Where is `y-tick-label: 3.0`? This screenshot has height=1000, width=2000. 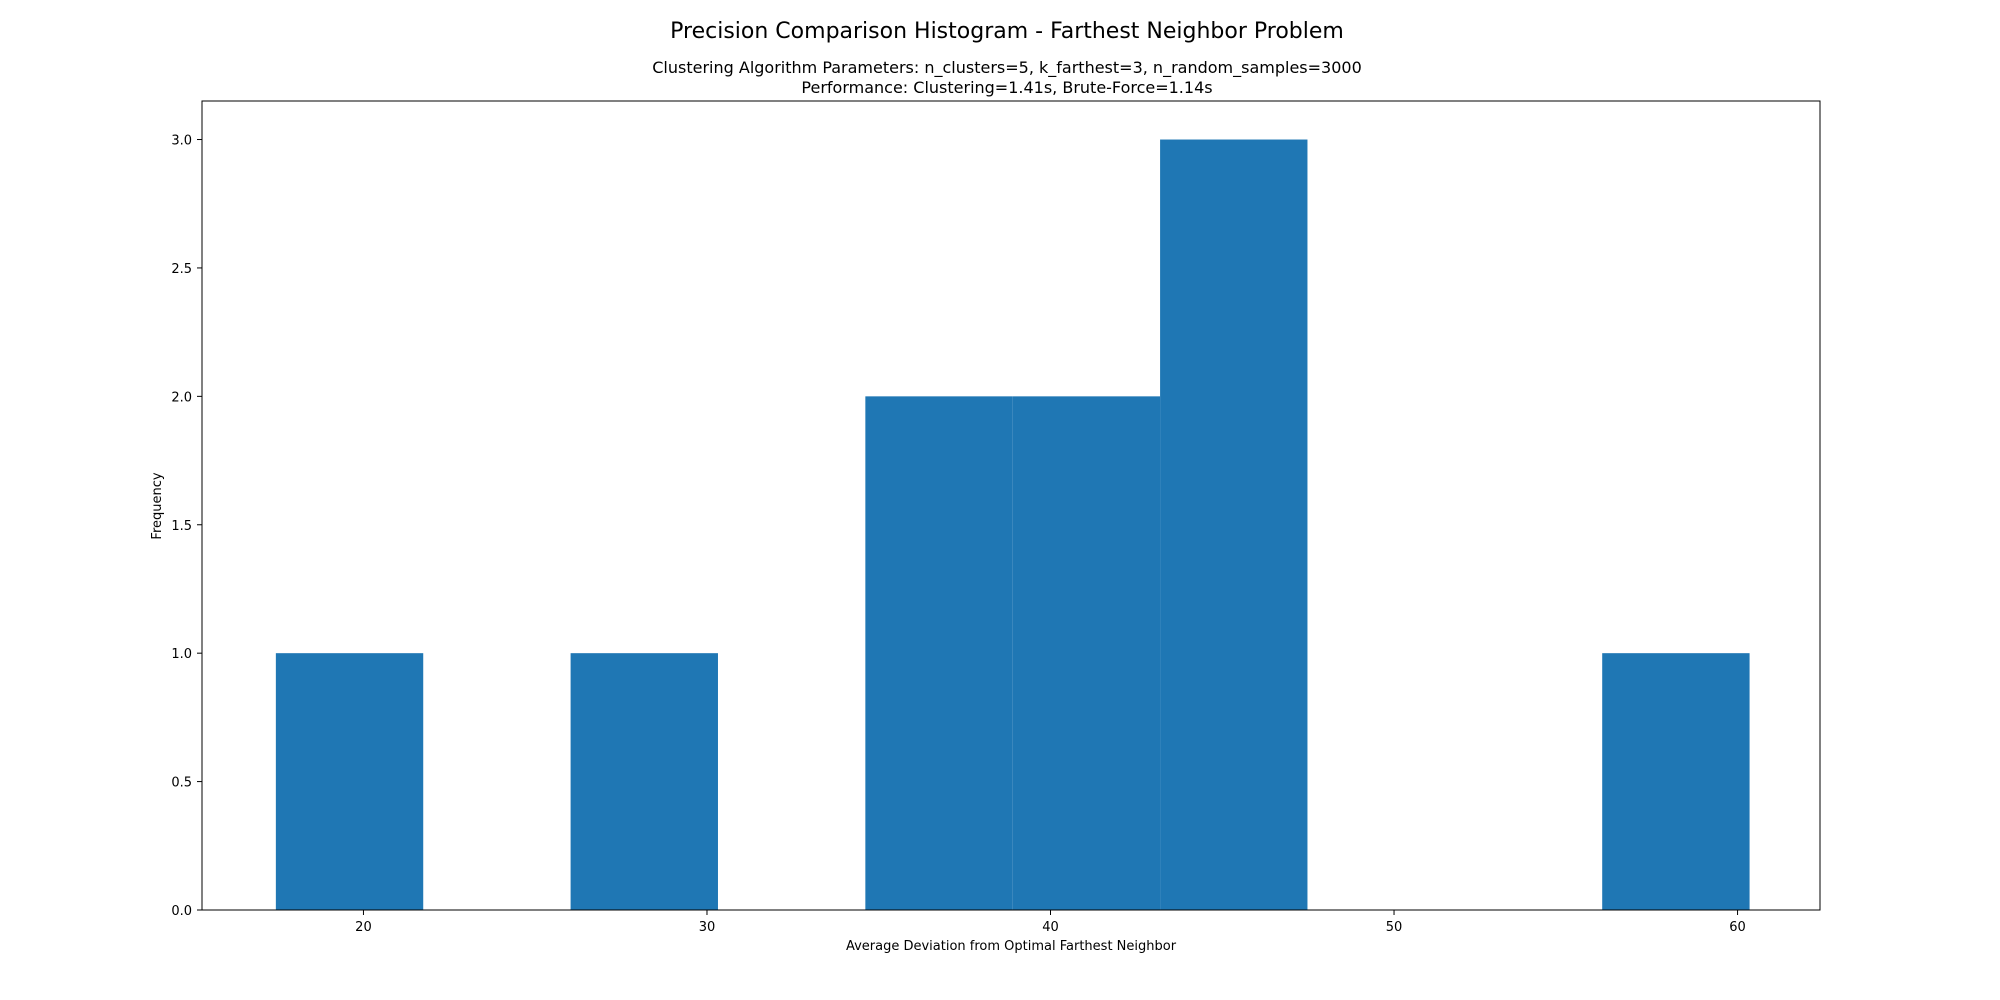 y-tick-label: 3.0 is located at coordinates (181, 141).